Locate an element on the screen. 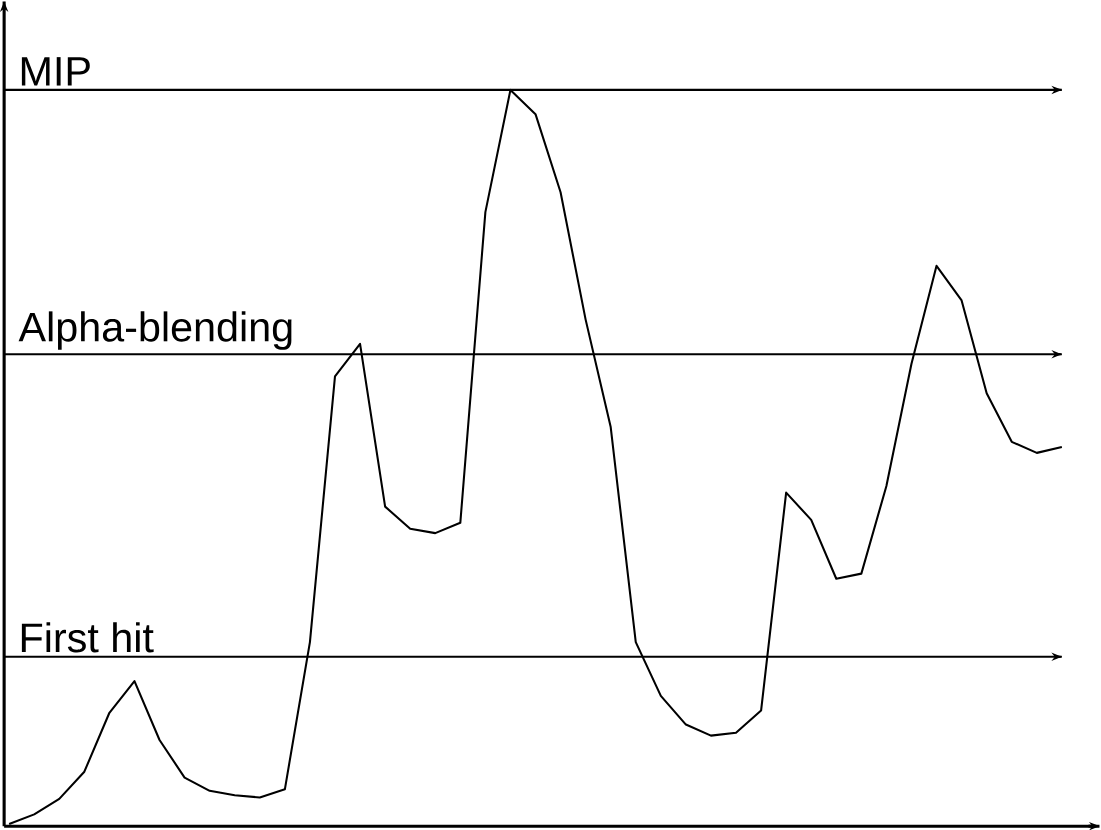 This screenshot has height=830, width=1101. ref-line-label: MIP is located at coordinates (55, 71).